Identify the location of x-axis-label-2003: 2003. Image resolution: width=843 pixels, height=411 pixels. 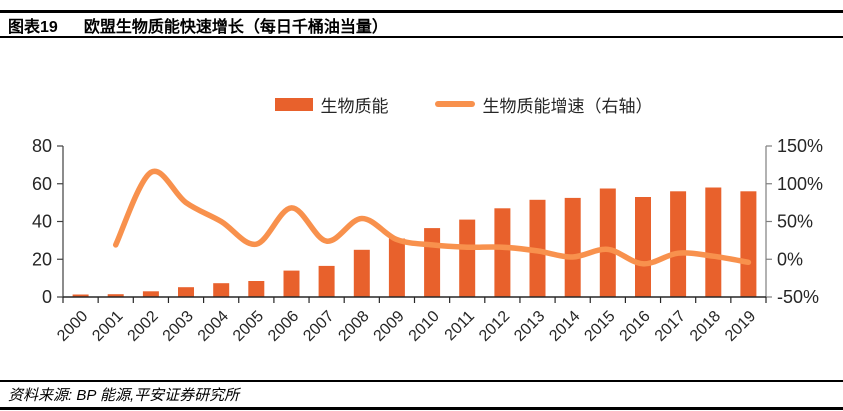
(178, 326).